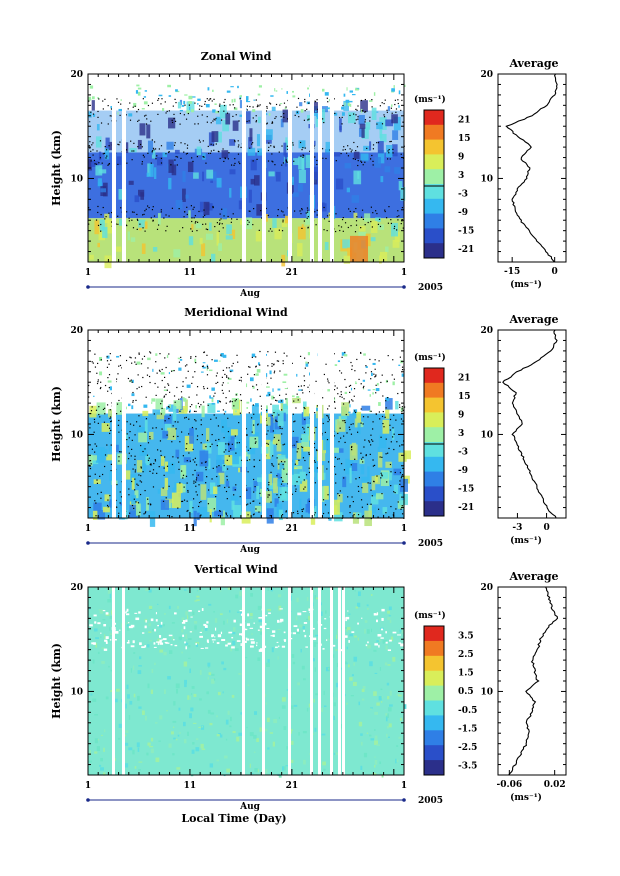  What do you see at coordinates (526, 284) in the screenshot?
I see `profile-unit: (ms⁻¹)` at bounding box center [526, 284].